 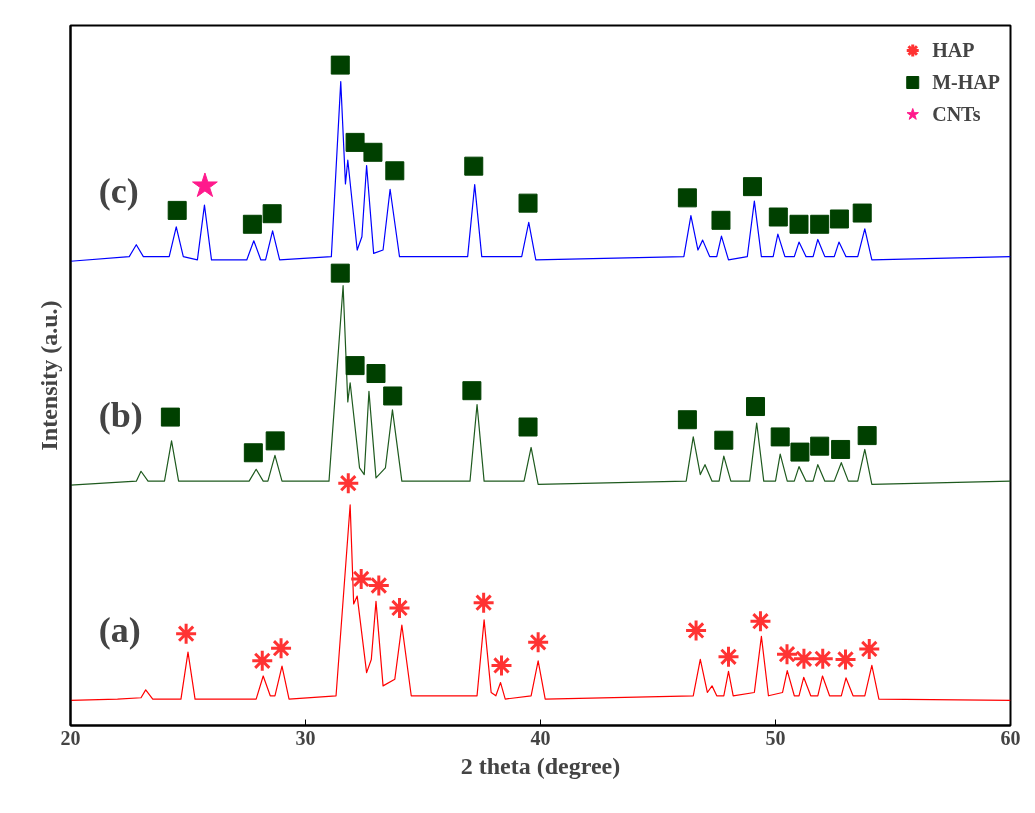 I want to click on x-axis-title: 2 theta (degree), so click(x=540, y=765).